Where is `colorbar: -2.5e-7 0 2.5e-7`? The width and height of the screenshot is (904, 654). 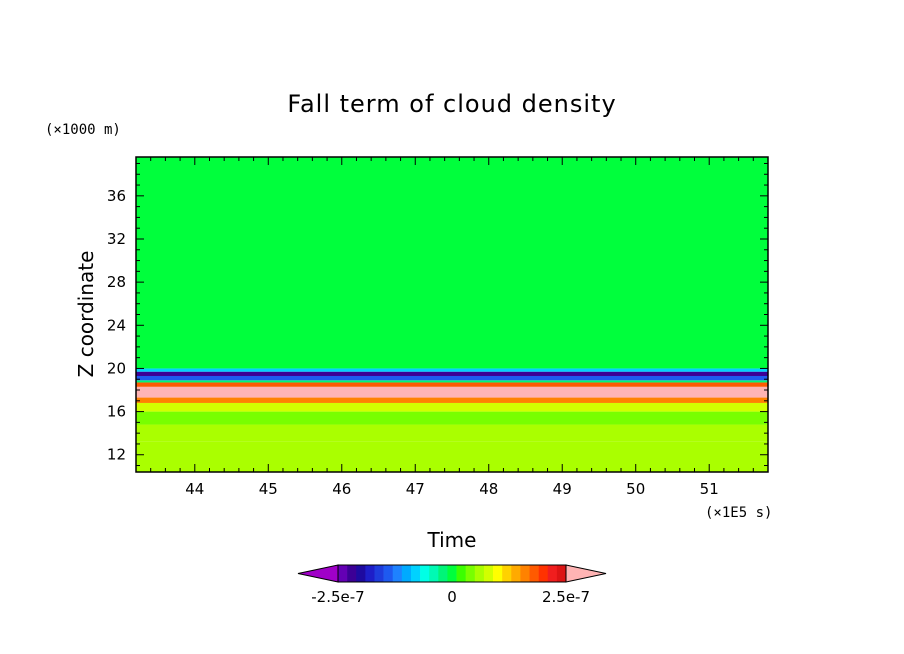
colorbar: -2.5e-7 0 2.5e-7 is located at coordinates (452, 585).